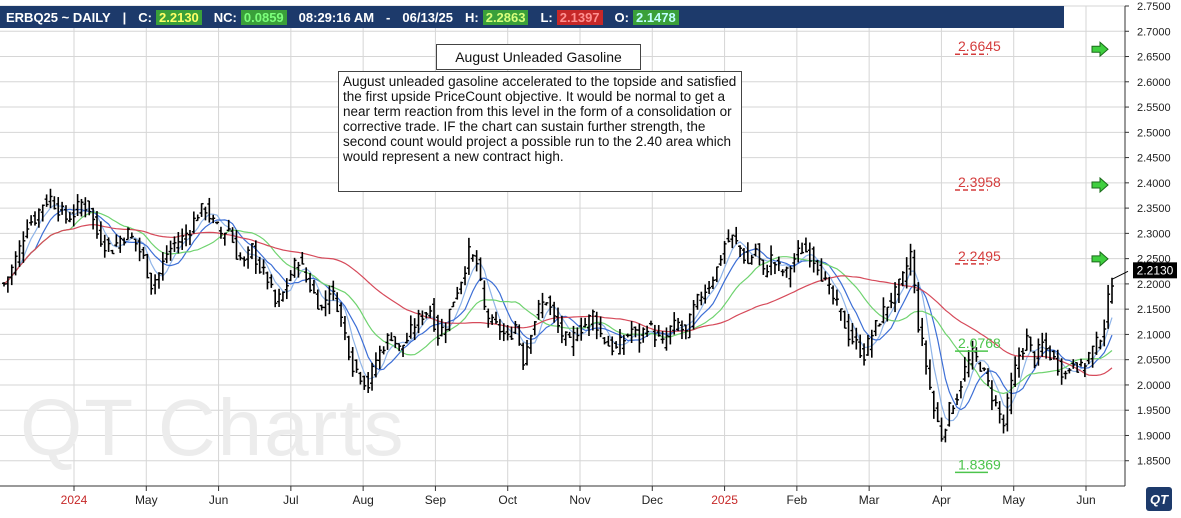 This screenshot has width=1181, height=518. Describe the element at coordinates (179, 17) in the screenshot. I see `close-value: 2.2130` at that location.